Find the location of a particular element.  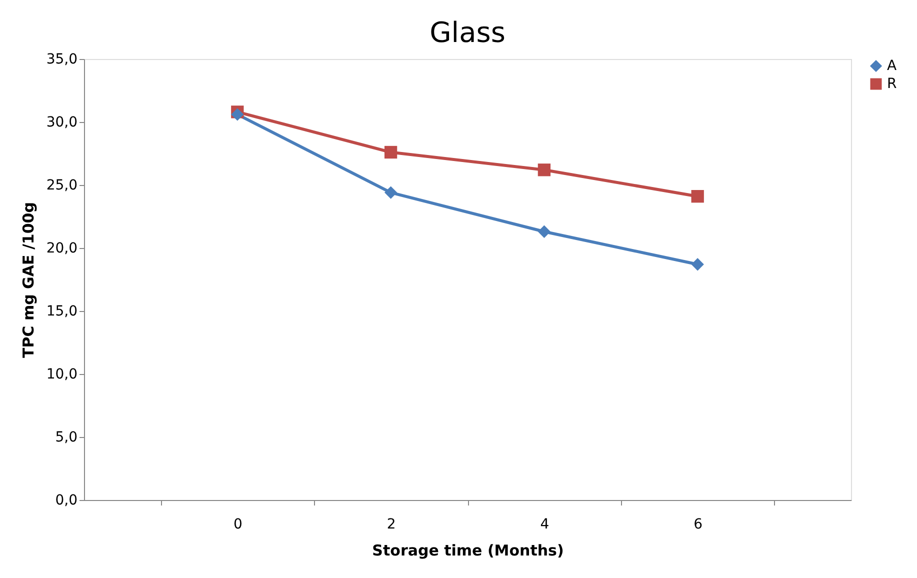

y-tick-label: 10,0 is located at coordinates (62, 374).